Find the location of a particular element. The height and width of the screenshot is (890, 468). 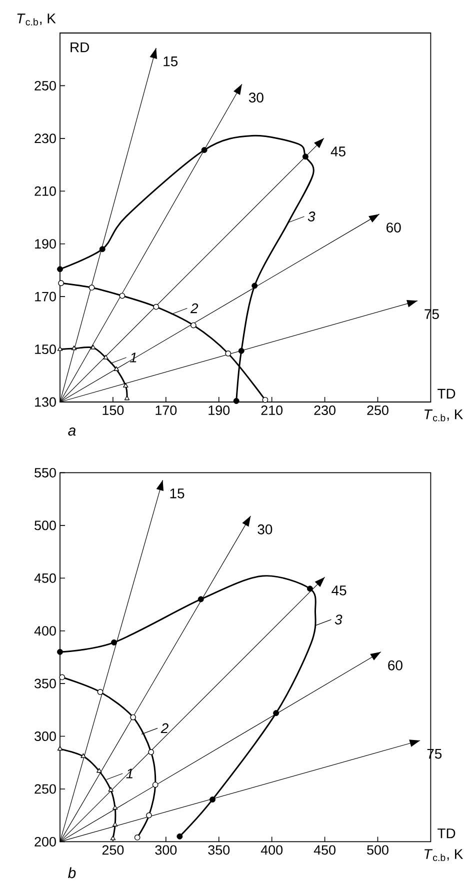

y-tick-label: 400 is located at coordinates (45, 631).